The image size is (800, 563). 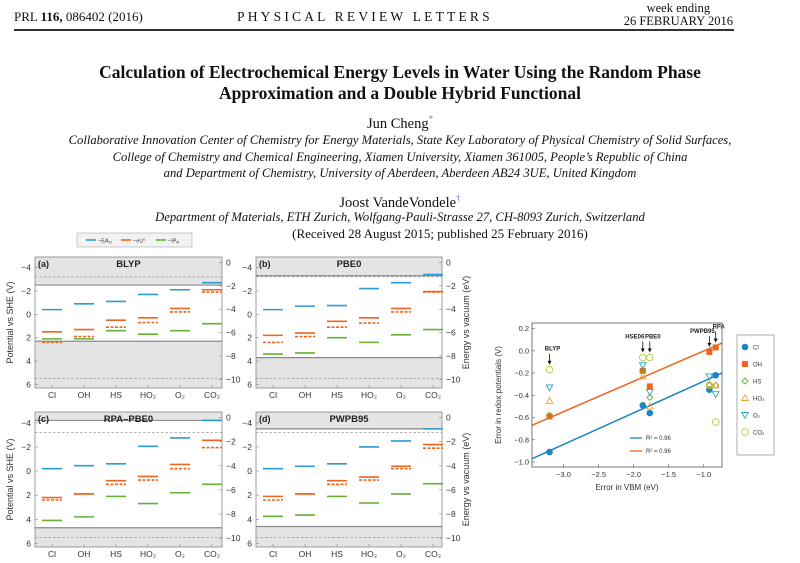 What do you see at coordinates (627, 416) in the screenshot?
I see `fit-line` at bounding box center [627, 416].